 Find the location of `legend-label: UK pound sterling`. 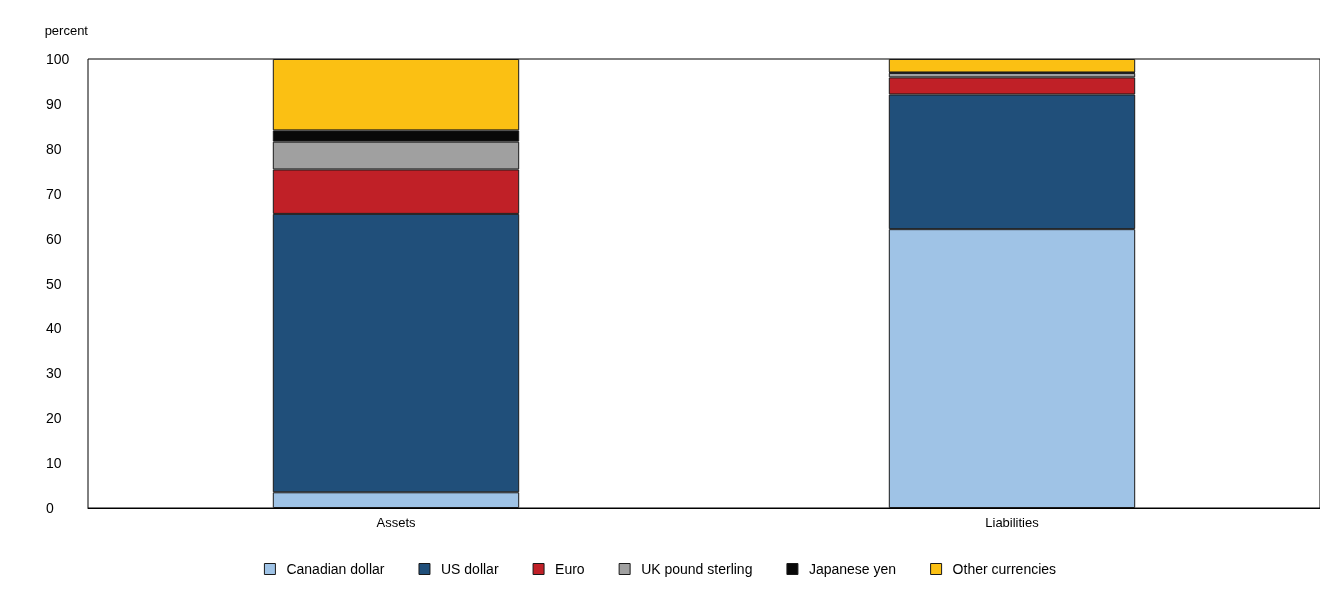

legend-label: UK pound sterling is located at coordinates (697, 569).